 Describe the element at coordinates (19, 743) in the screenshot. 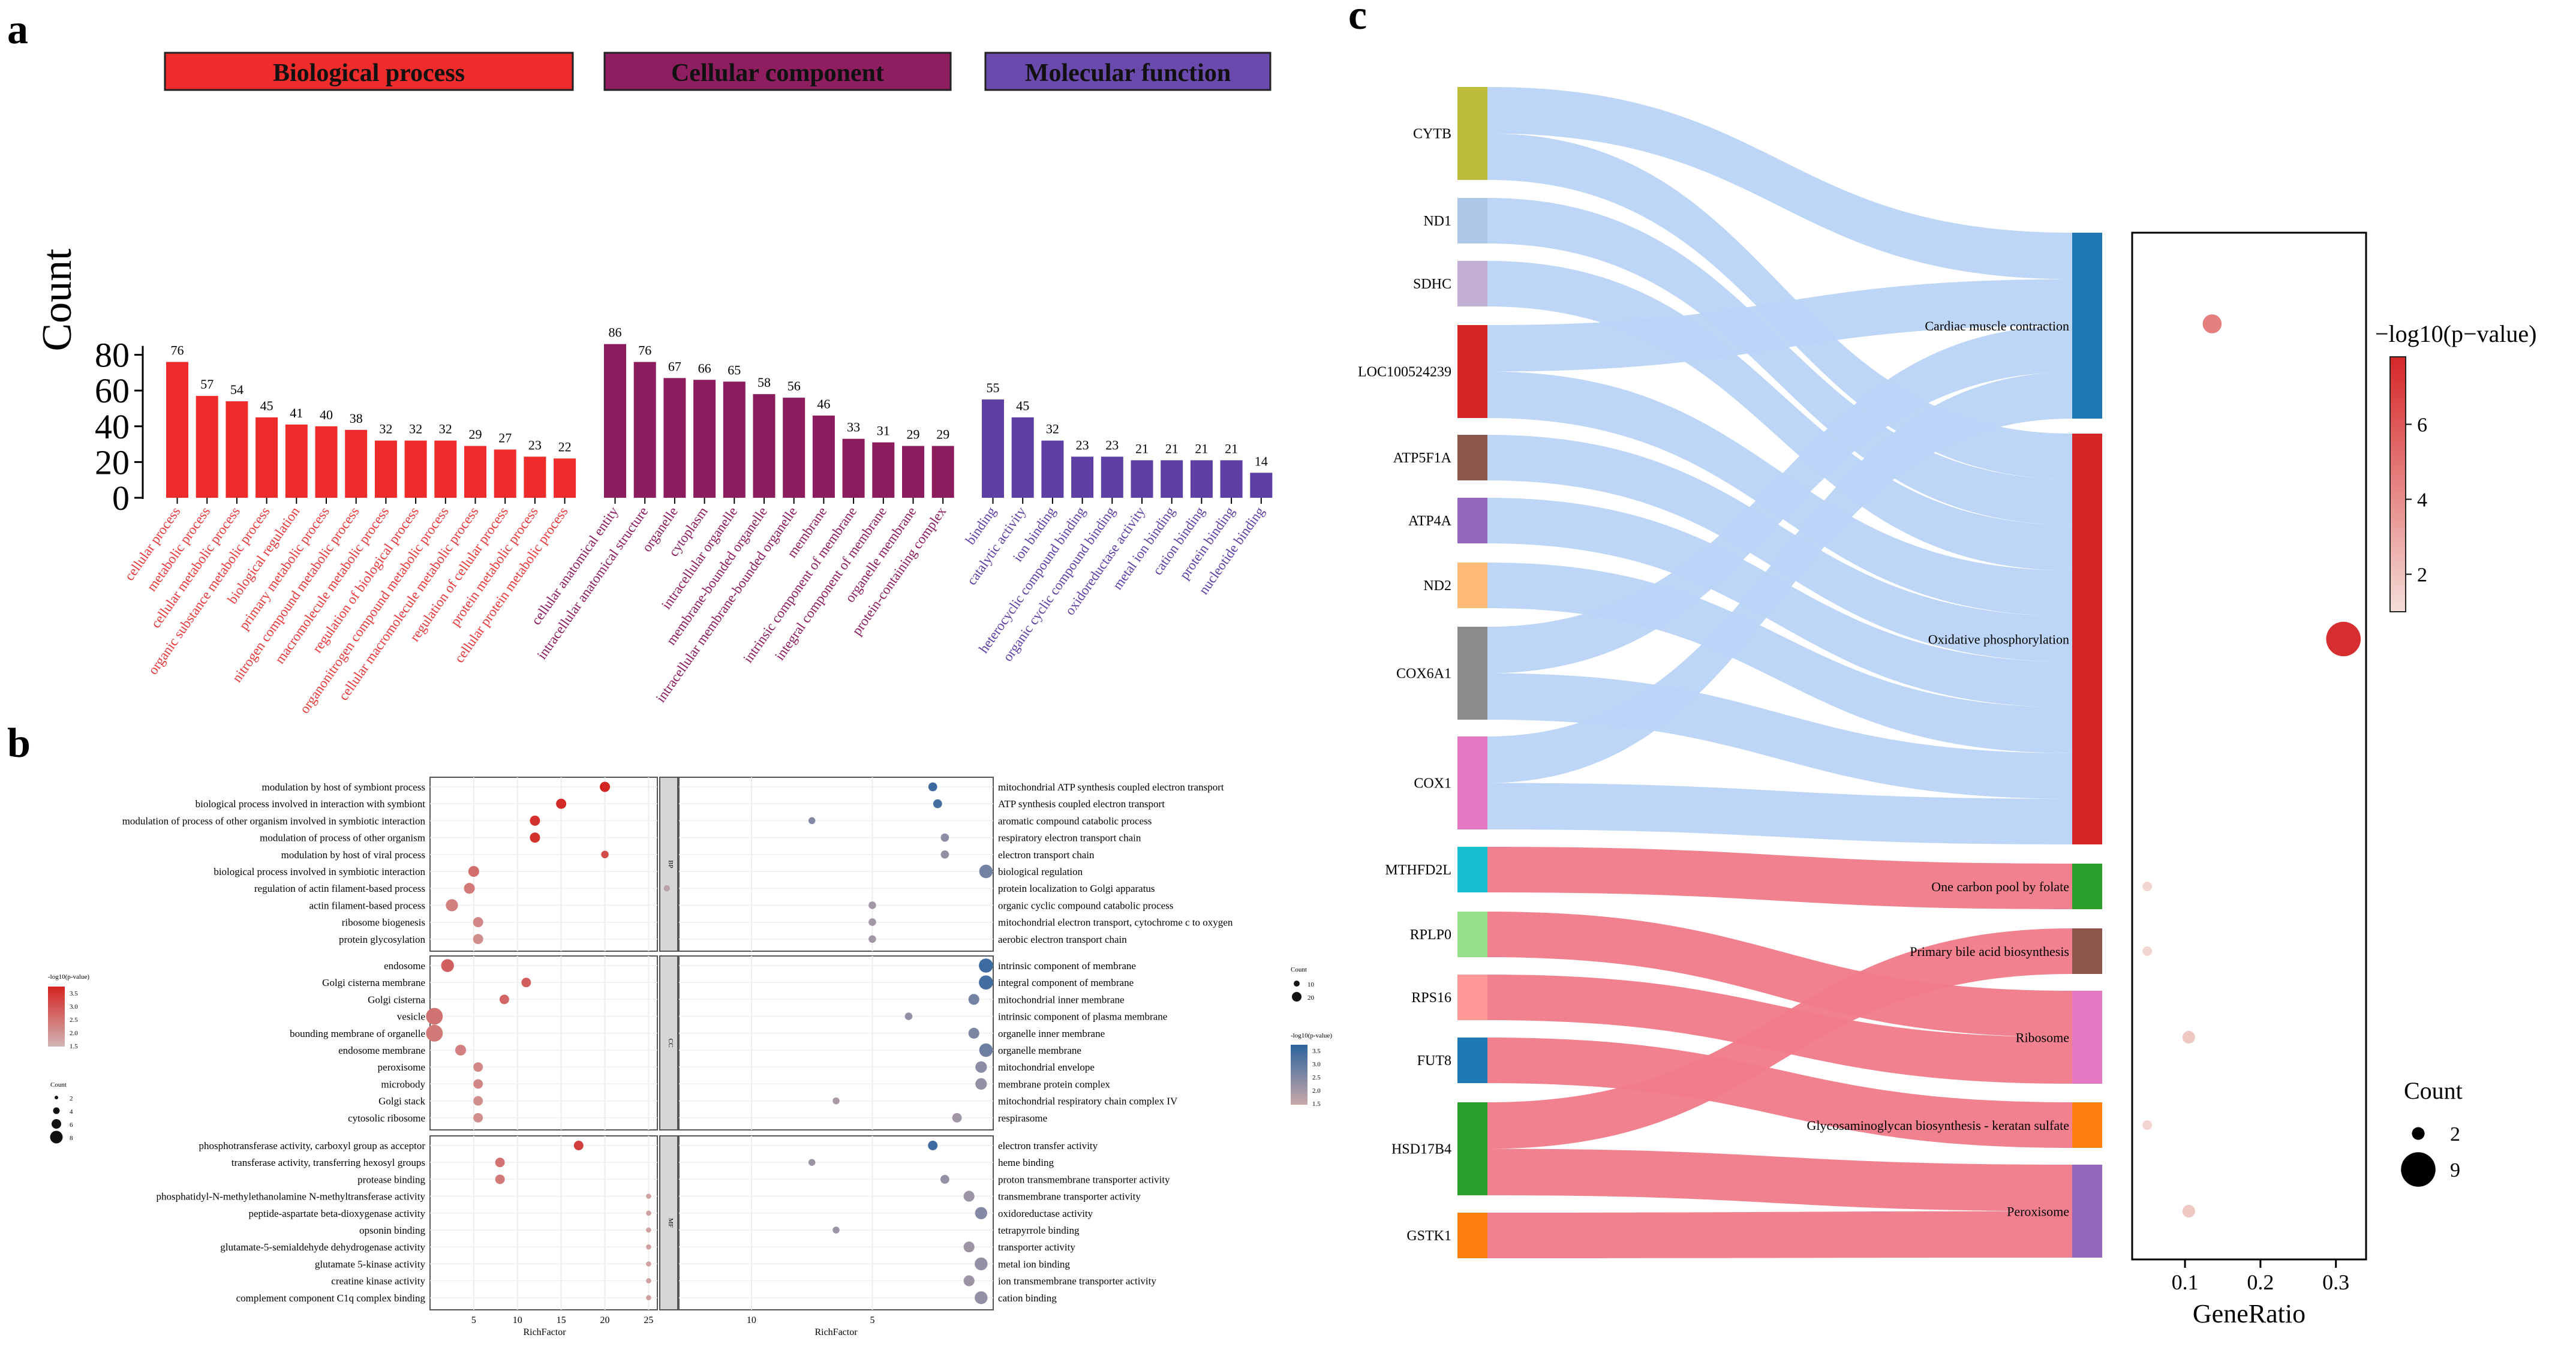

I see `panel-label-b: b` at that location.